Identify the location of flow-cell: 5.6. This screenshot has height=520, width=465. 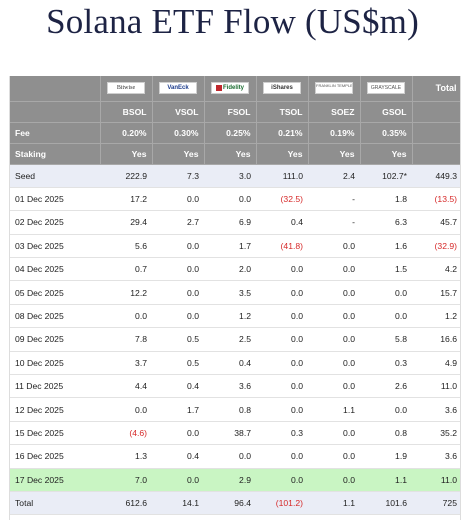
(126, 246).